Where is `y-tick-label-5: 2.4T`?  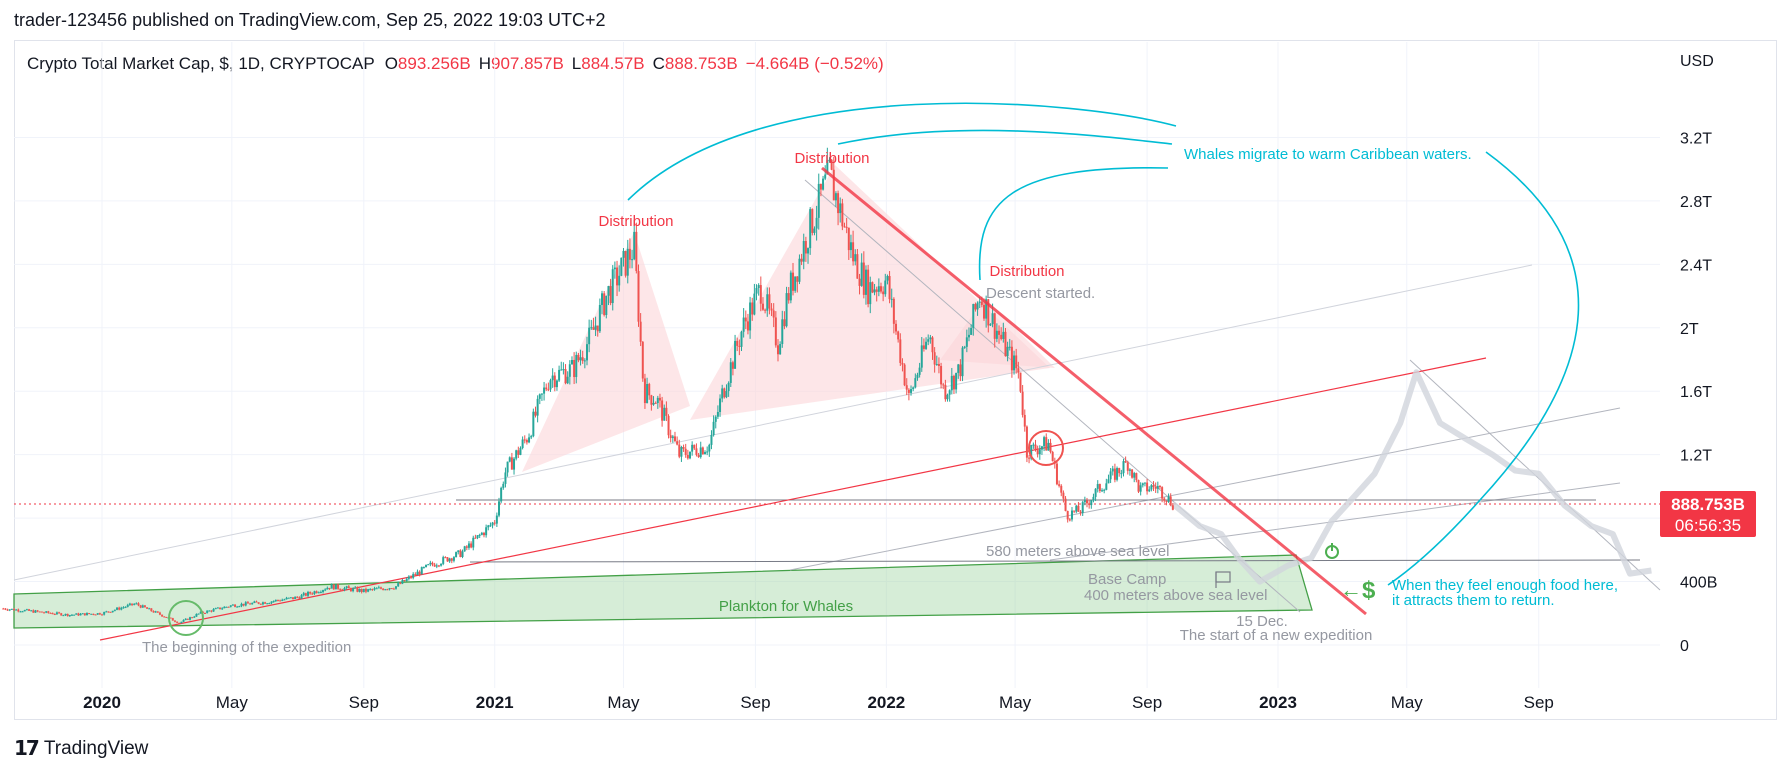
y-tick-label-5: 2.4T is located at coordinates (1696, 265).